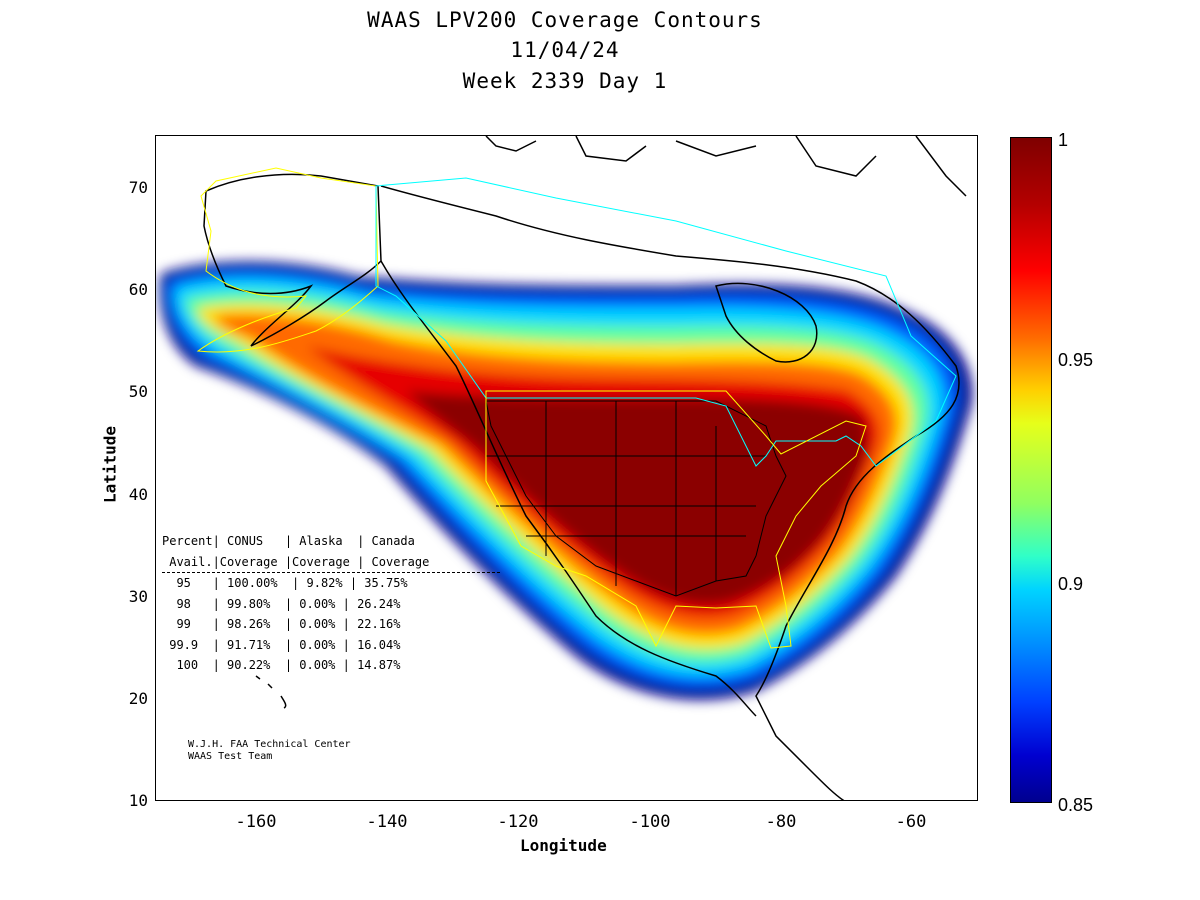  What do you see at coordinates (138, 800) in the screenshot?
I see `y-tick-label: 10` at bounding box center [138, 800].